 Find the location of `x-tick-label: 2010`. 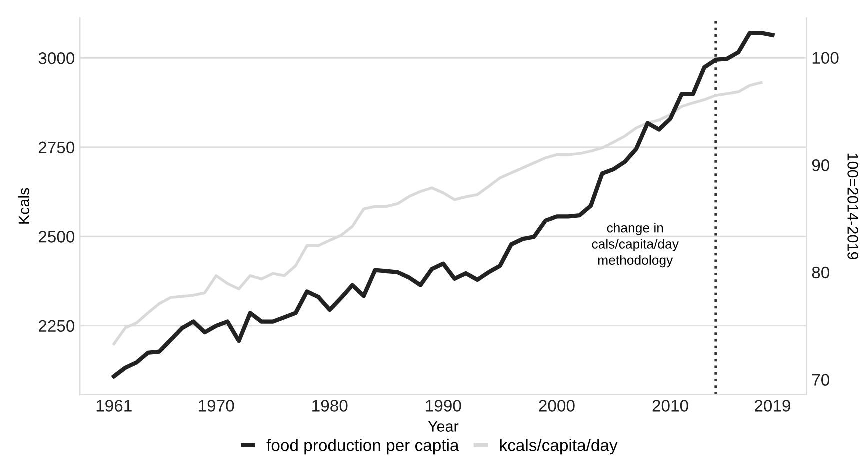

x-tick-label: 2010 is located at coordinates (670, 406).